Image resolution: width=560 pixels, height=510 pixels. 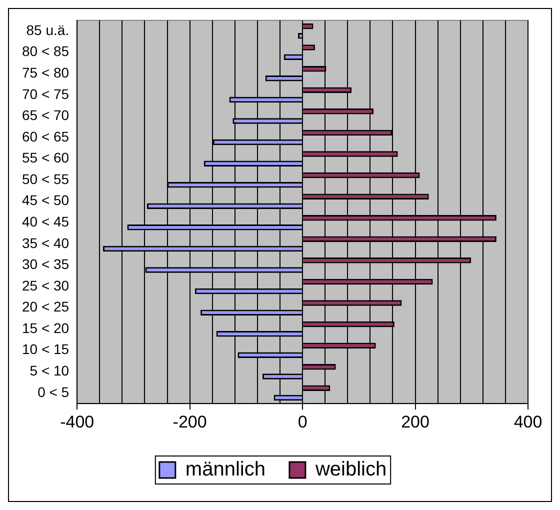 What do you see at coordinates (46, 349) in the screenshot?
I see `y-tick-label: 10 < 15` at bounding box center [46, 349].